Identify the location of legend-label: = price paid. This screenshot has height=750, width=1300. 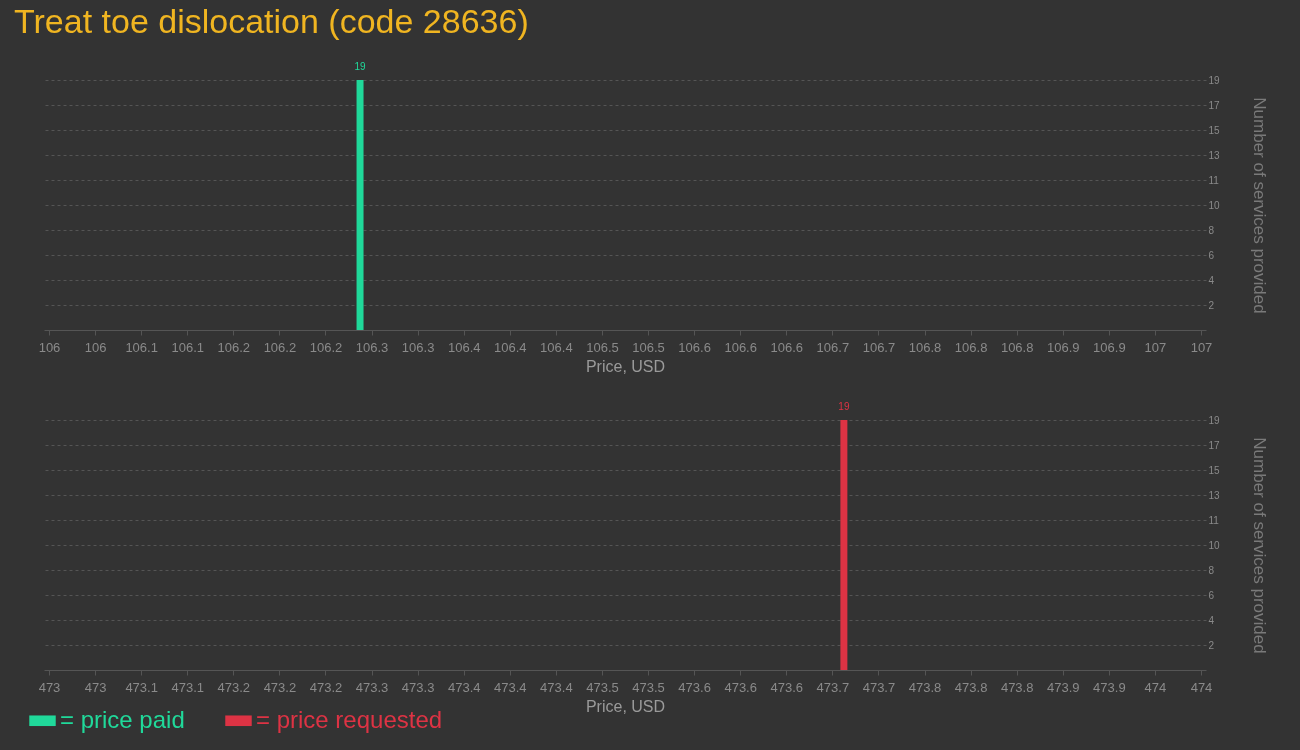
(122, 719).